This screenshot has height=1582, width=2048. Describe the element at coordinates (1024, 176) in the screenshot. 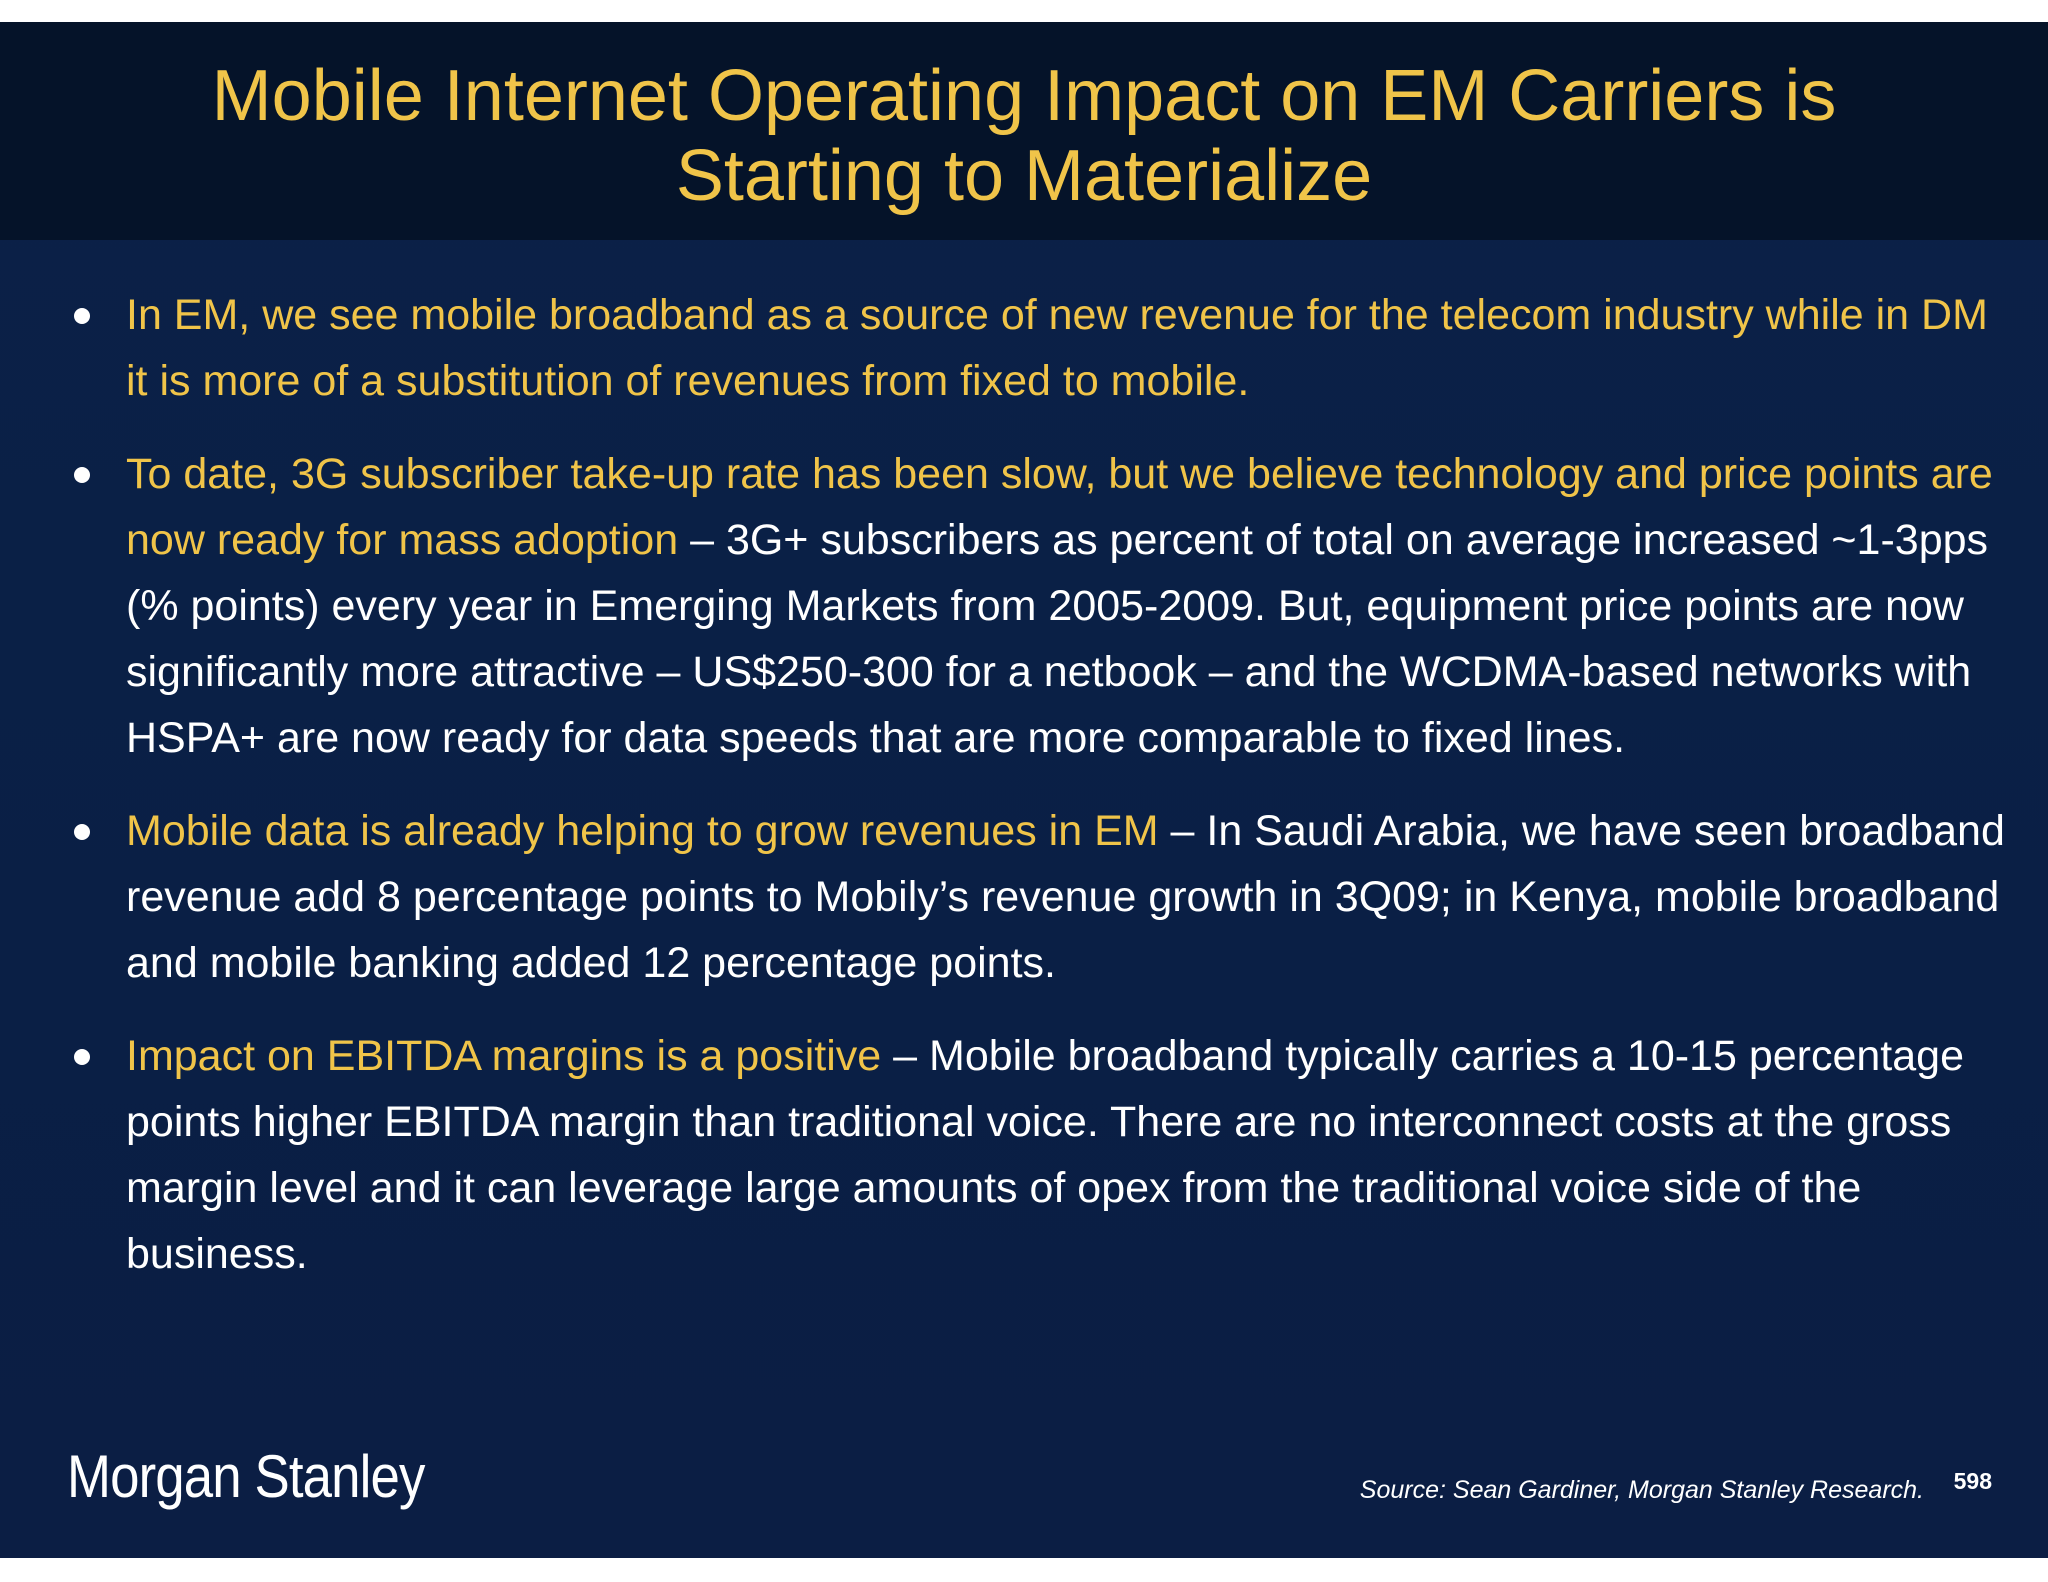

I see `slide-title-line-2: Starting to Materialize` at that location.